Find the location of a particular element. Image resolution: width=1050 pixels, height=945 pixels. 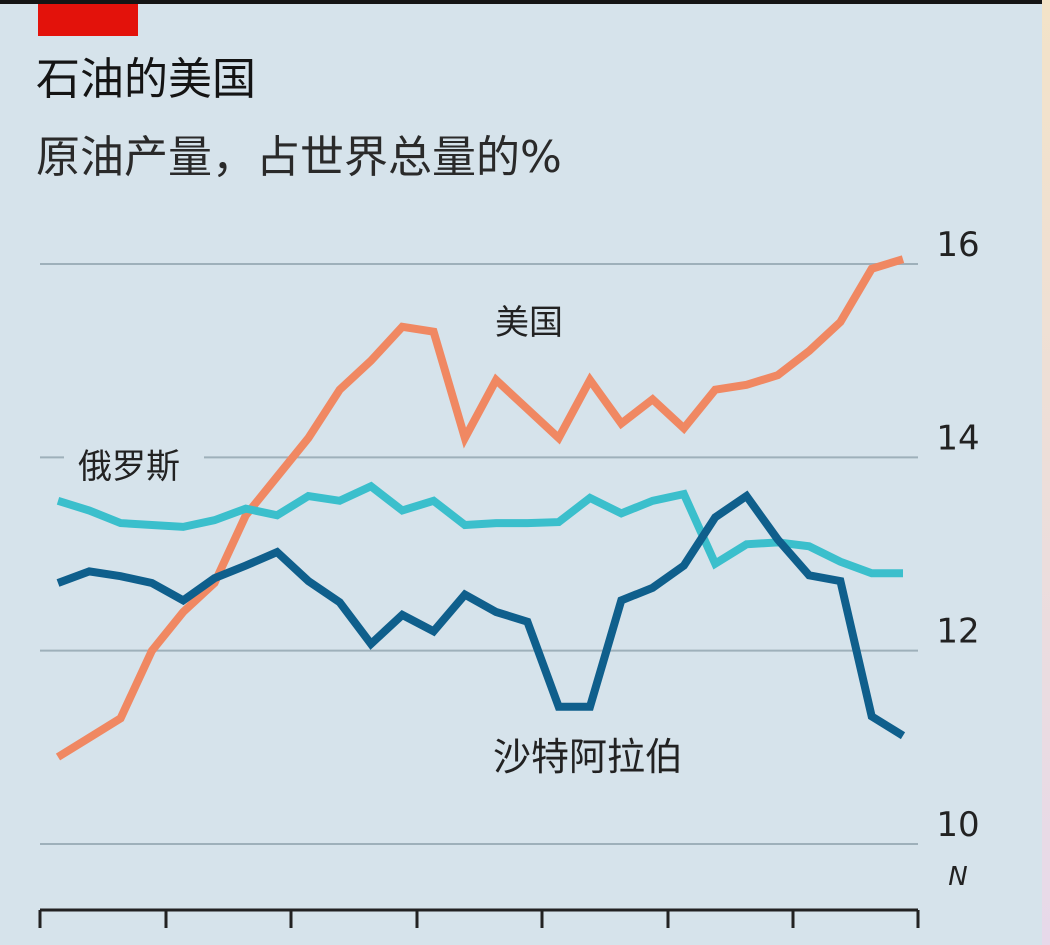

y-tick-label-12: 12 is located at coordinates (957, 632).